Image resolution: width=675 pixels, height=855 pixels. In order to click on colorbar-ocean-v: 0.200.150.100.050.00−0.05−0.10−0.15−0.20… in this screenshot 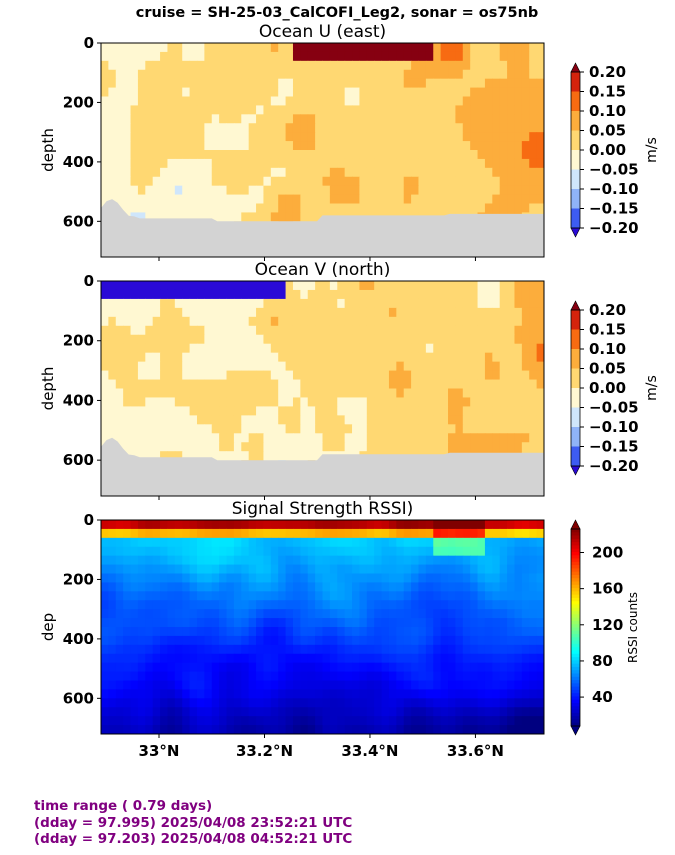, I will do `click(615, 388)`.